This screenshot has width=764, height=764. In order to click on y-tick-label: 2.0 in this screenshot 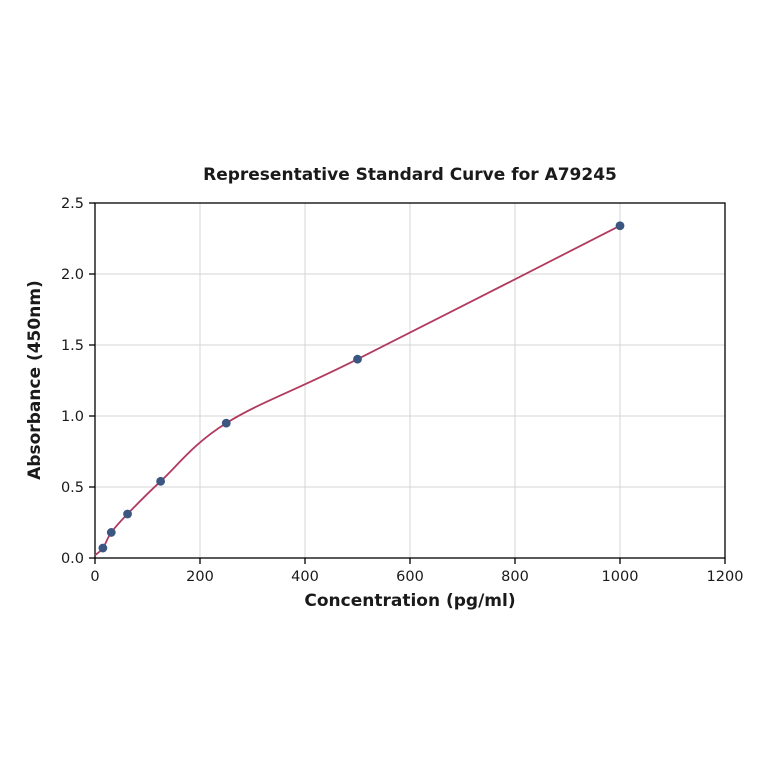, I will do `click(72, 275)`.